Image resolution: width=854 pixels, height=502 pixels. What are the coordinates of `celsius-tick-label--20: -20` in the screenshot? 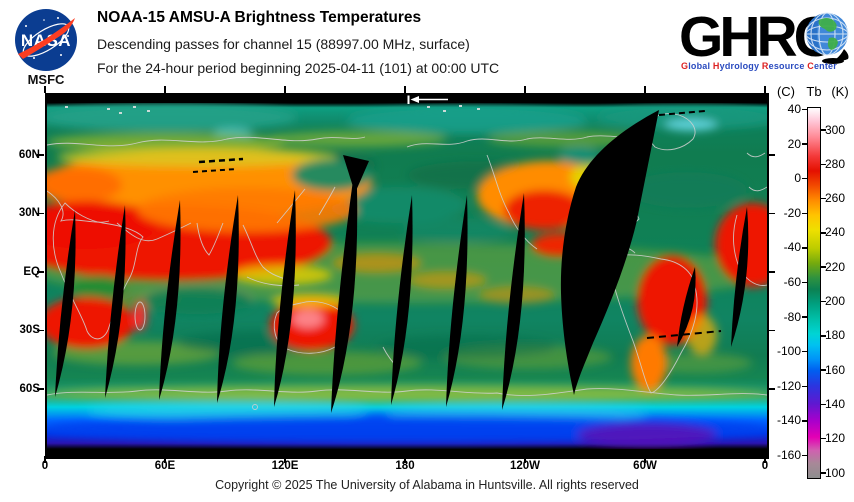 It's located at (792, 212).